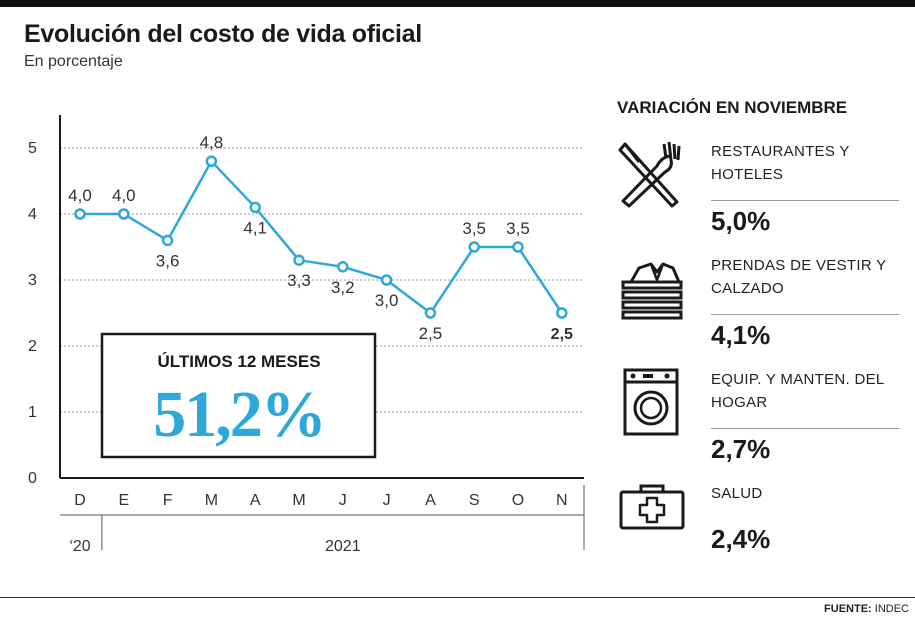 The width and height of the screenshot is (915, 619). I want to click on data-label: 4,8, so click(212, 142).